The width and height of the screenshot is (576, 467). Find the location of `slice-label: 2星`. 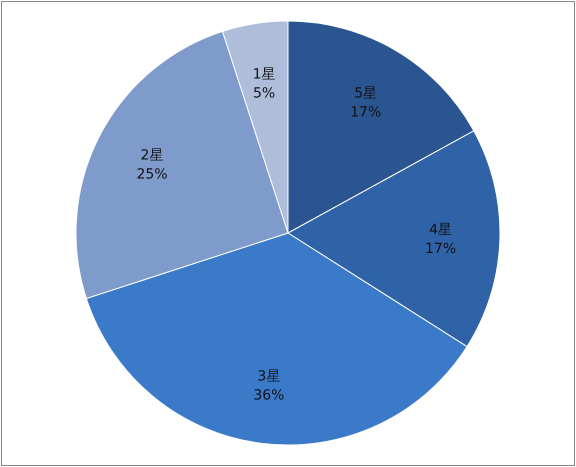

slice-label: 2星 is located at coordinates (152, 156).